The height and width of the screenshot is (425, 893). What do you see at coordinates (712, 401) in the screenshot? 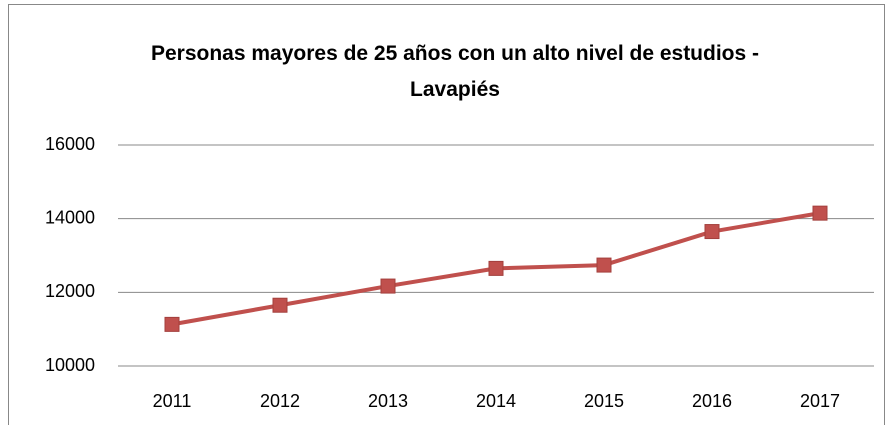
I see `x-tick-label: 2016` at bounding box center [712, 401].